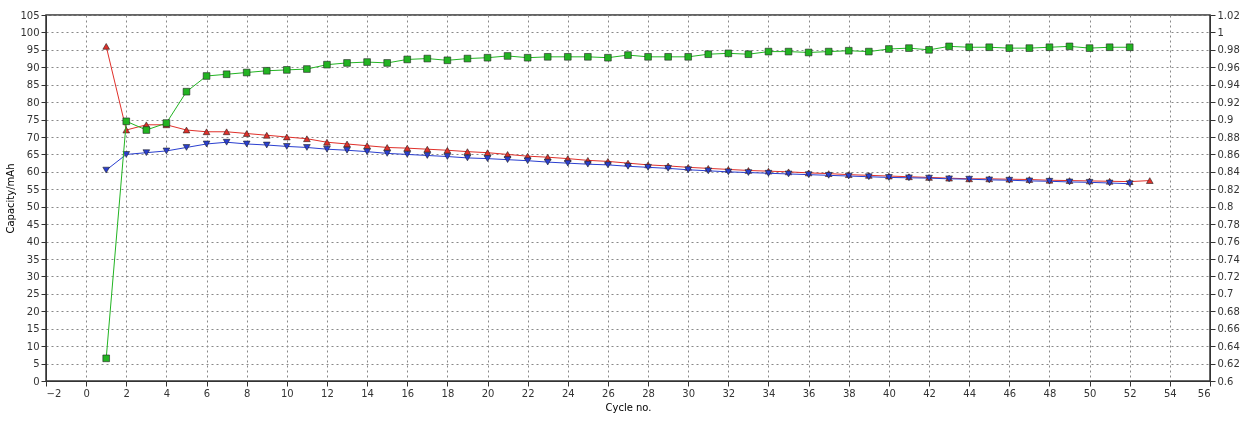 The width and height of the screenshot is (1255, 427). Describe the element at coordinates (33, 207) in the screenshot. I see `y-tick-label: 50` at that location.